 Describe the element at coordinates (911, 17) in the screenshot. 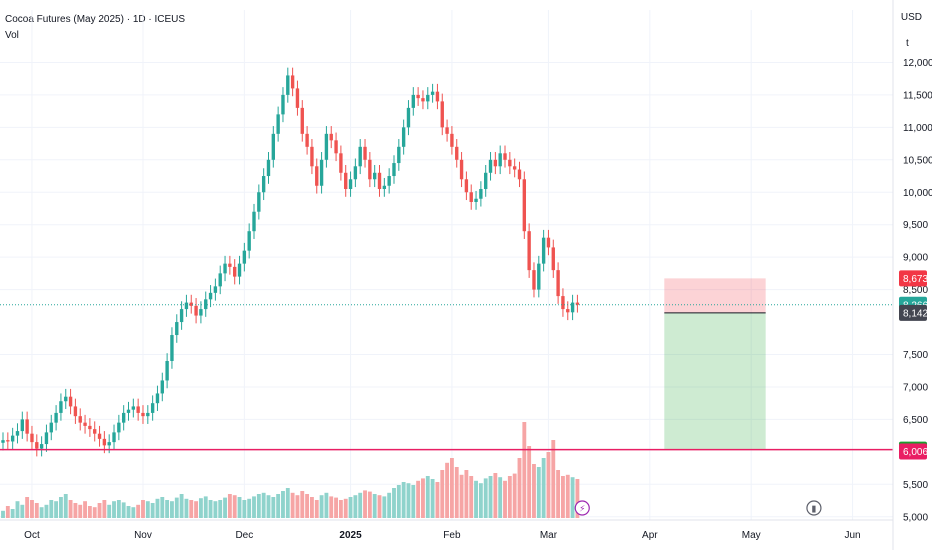

I see `currency-label: USD` at that location.